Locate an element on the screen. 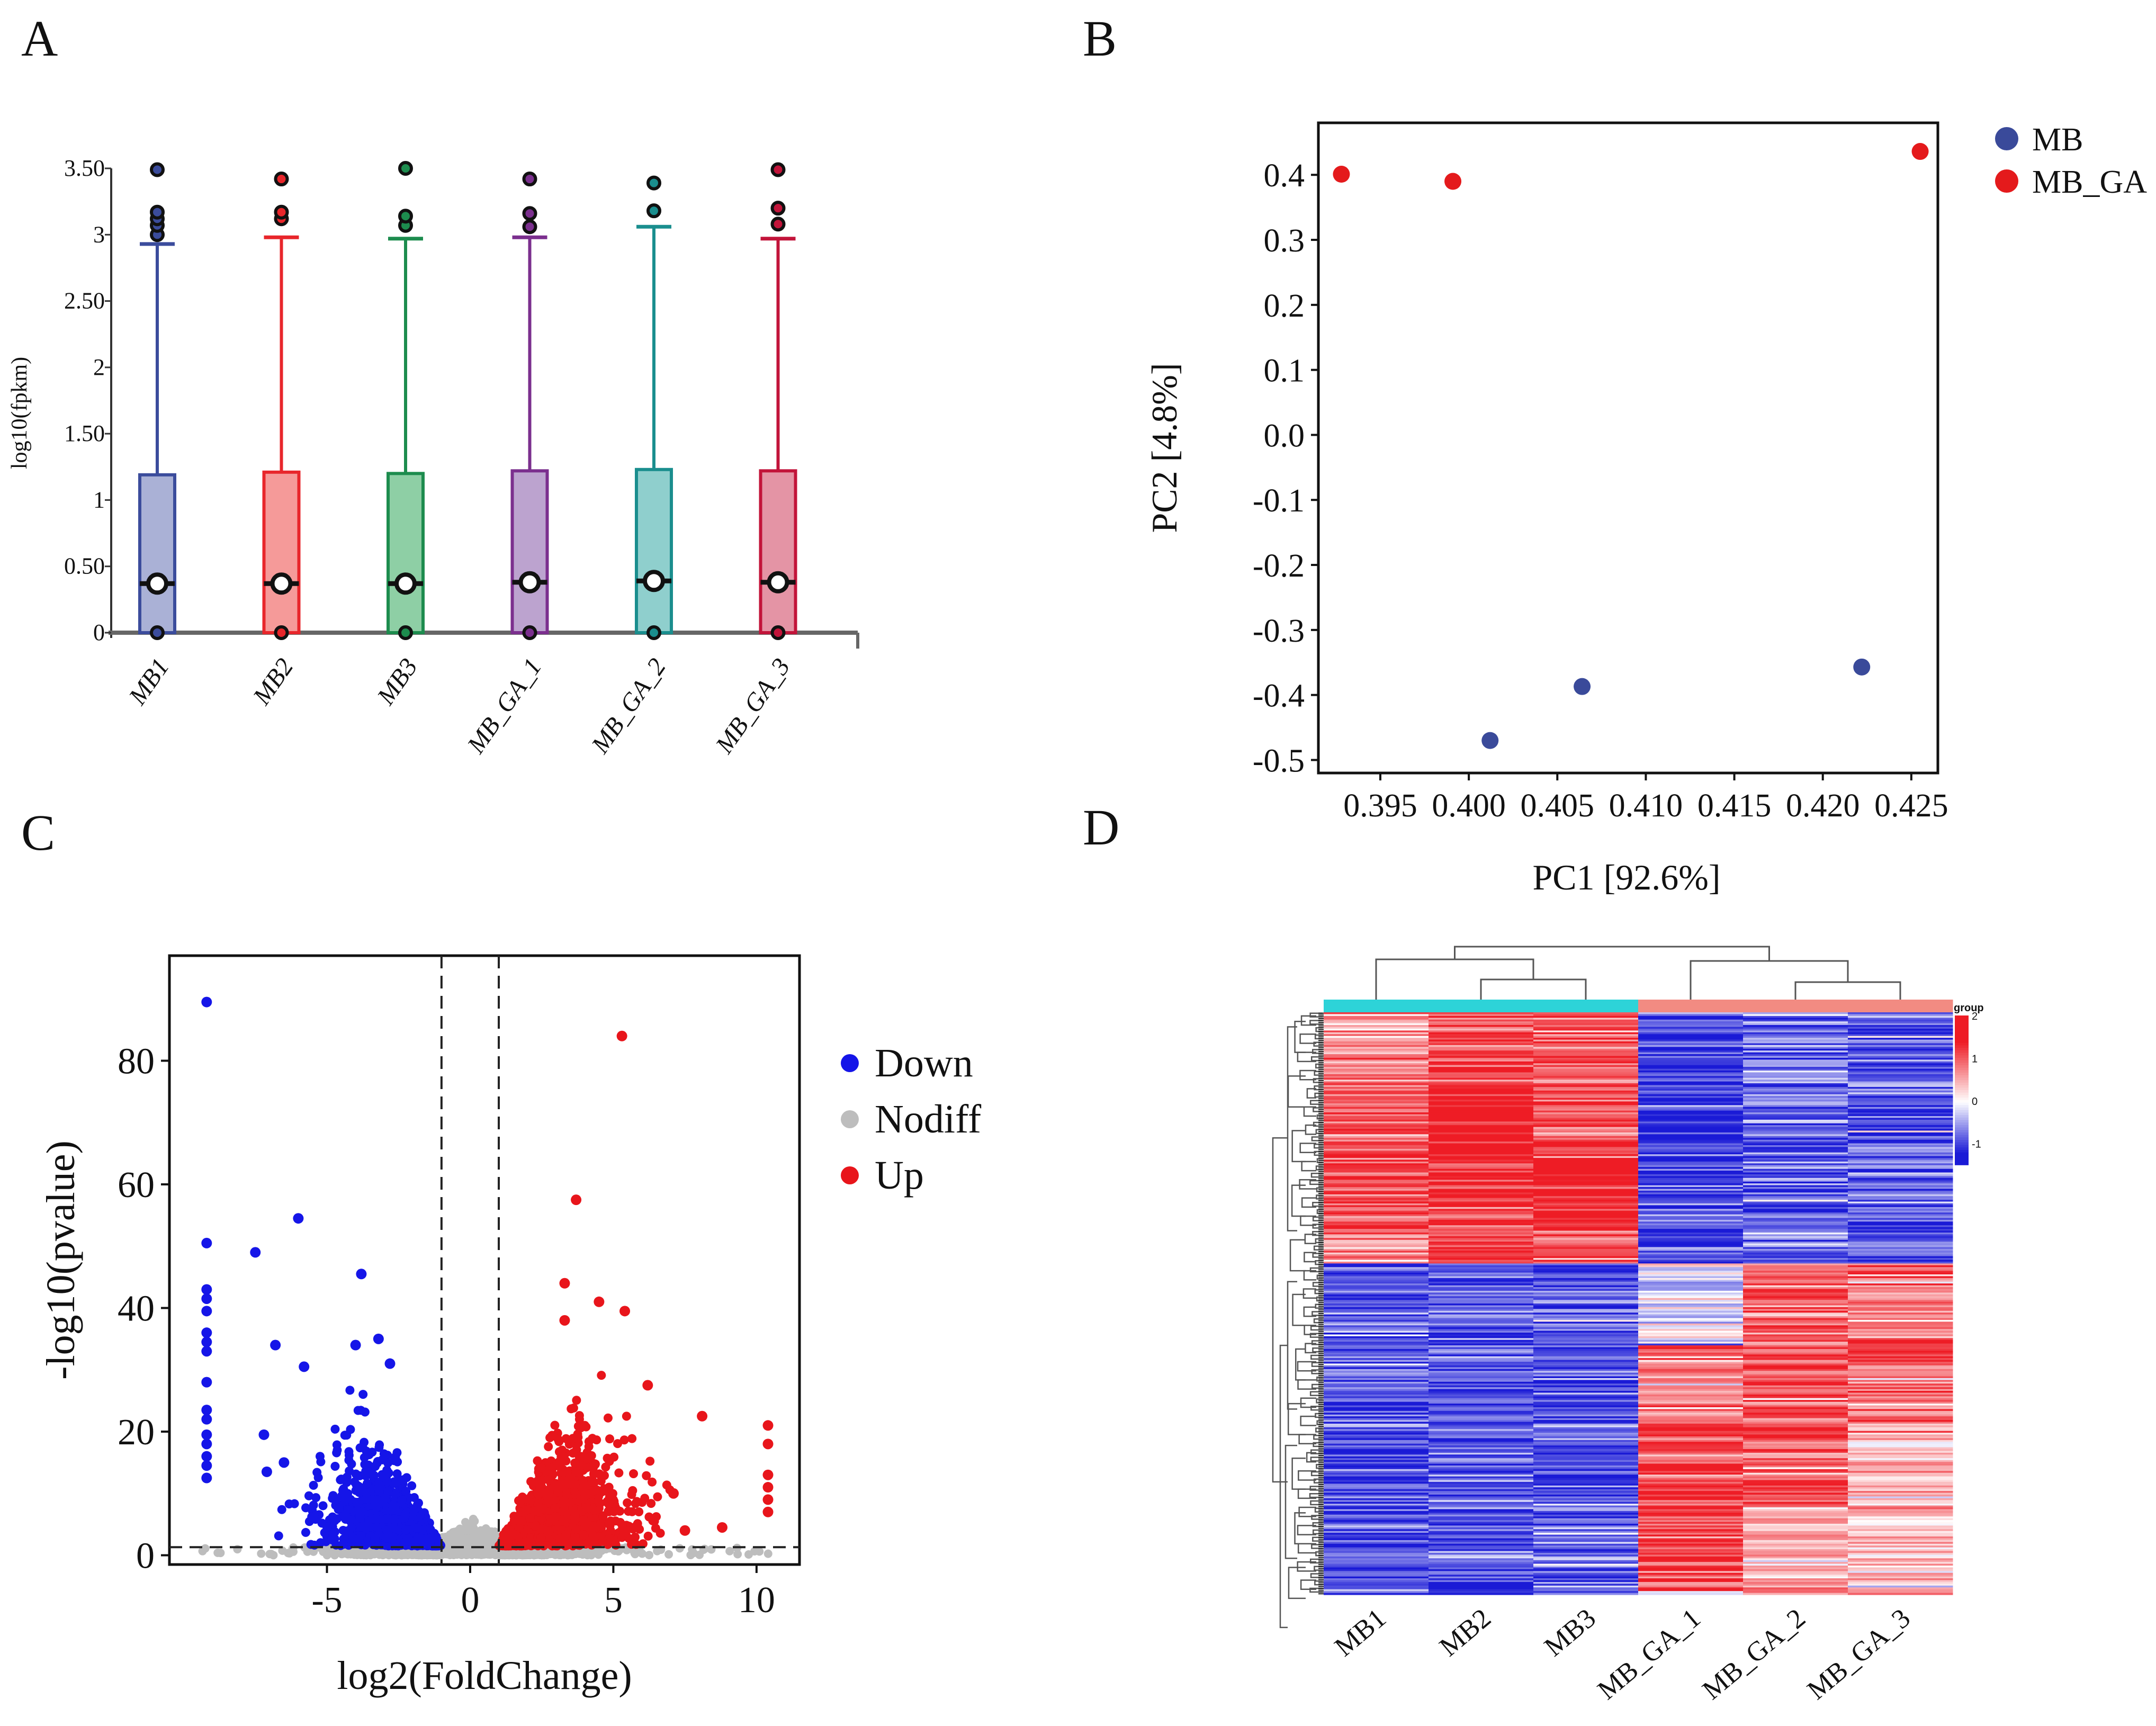 The width and height of the screenshot is (2156, 1726). panel-label-b: B is located at coordinates (1100, 38).